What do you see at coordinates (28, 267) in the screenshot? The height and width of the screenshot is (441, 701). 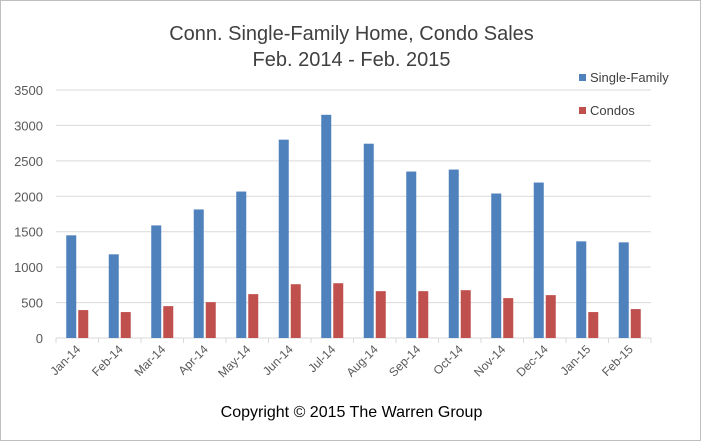 I see `y-tick-label: 1000` at bounding box center [28, 267].